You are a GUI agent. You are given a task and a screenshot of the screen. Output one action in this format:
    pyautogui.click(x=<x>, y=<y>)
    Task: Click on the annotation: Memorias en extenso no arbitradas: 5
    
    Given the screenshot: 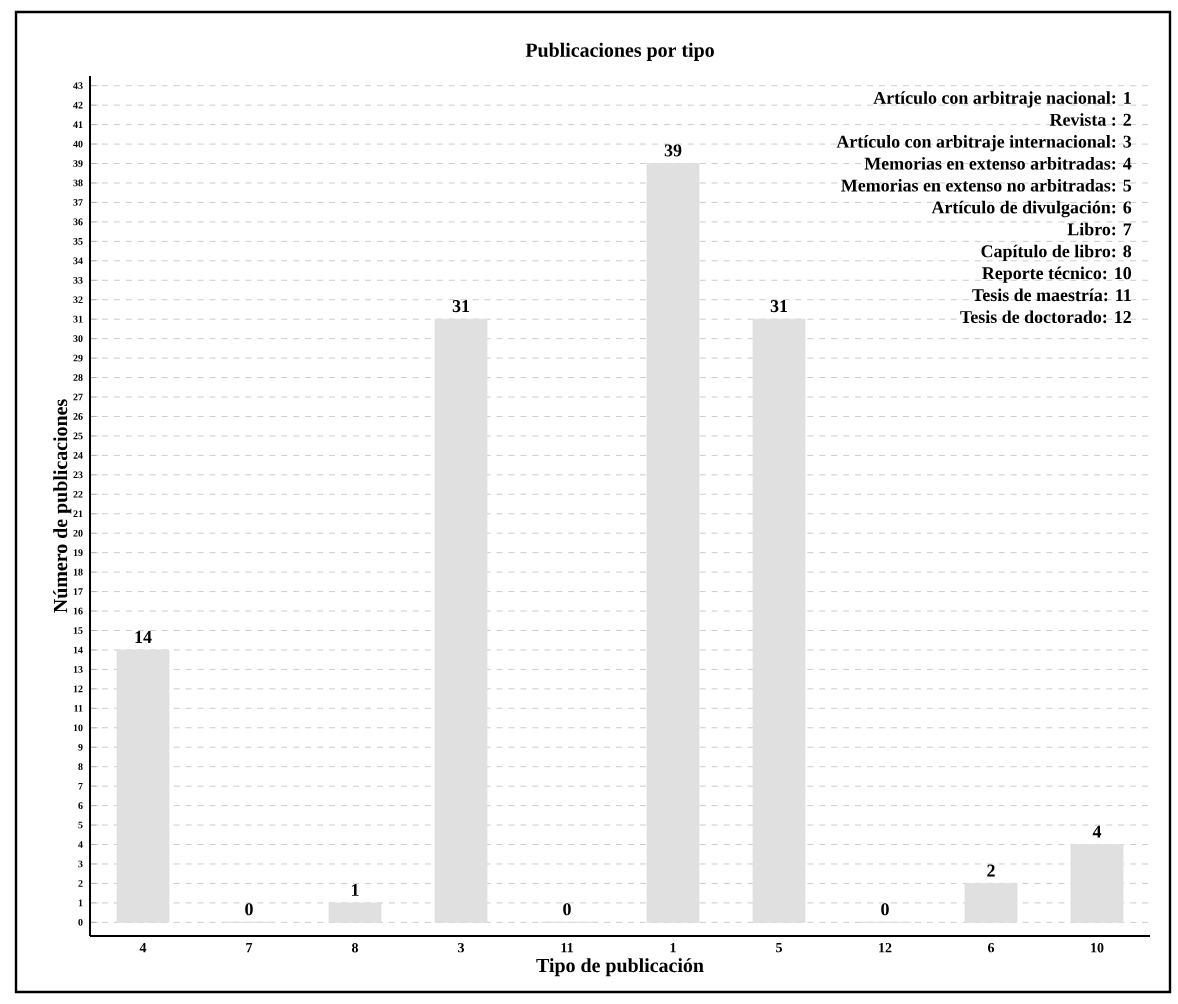 What is the action you would take?
    pyautogui.click(x=986, y=185)
    